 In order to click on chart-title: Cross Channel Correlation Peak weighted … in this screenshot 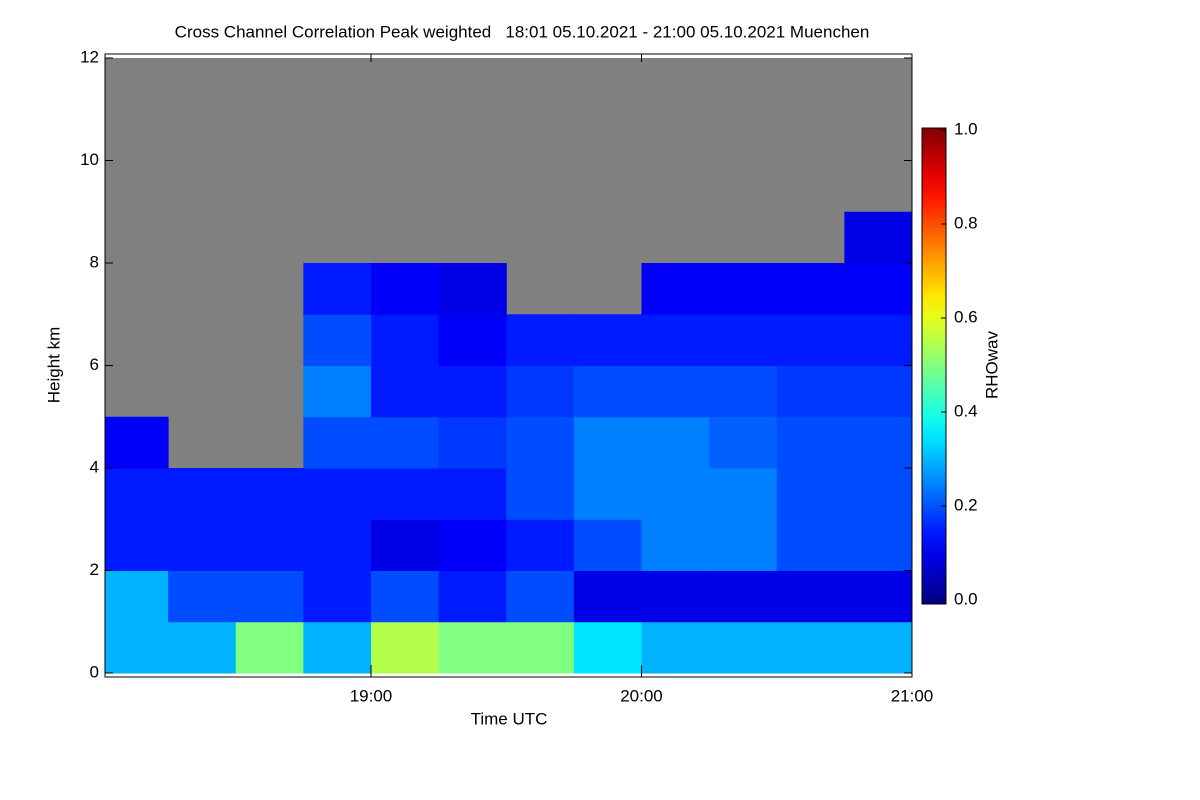, I will do `click(522, 31)`.